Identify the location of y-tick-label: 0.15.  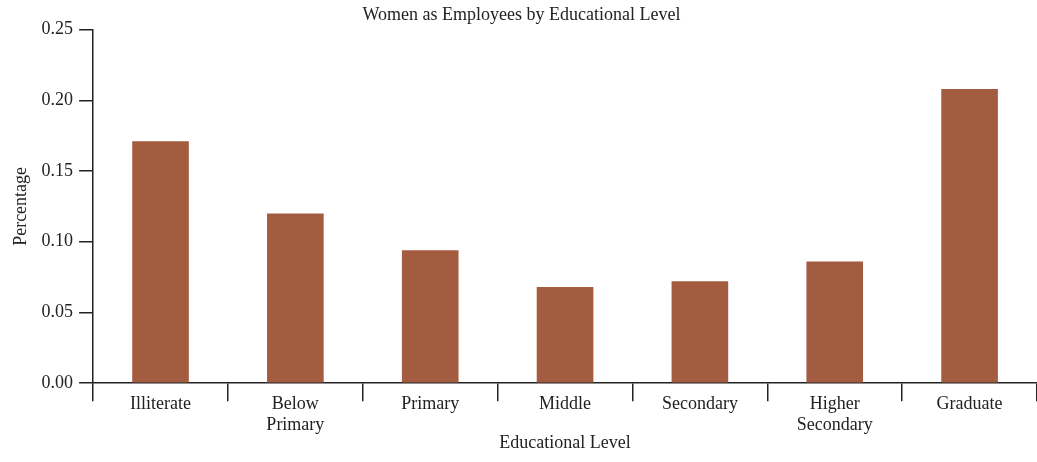
(57, 169).